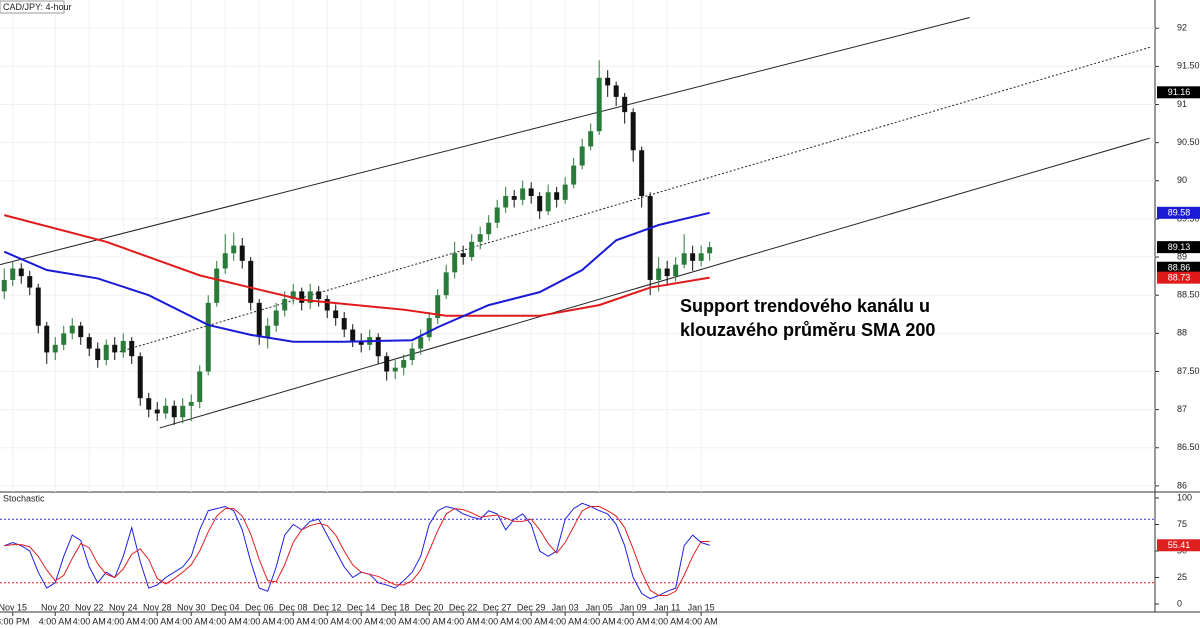  What do you see at coordinates (356, 265) in the screenshot?
I see `moving-average` at bounding box center [356, 265].